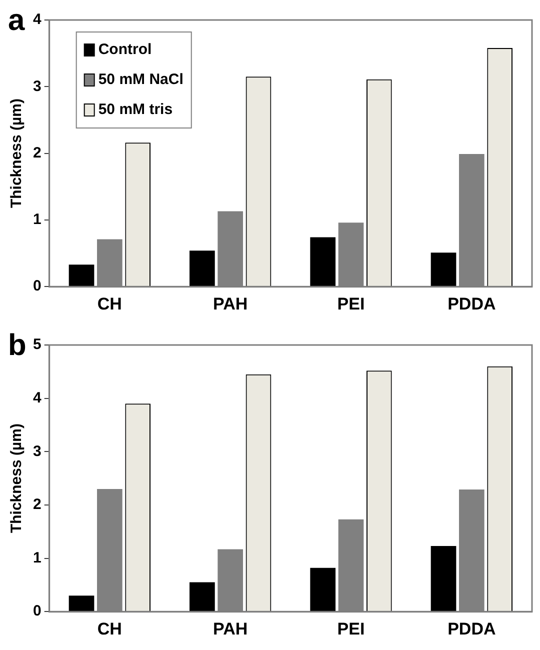 The height and width of the screenshot is (650, 540). Describe the element at coordinates (16, 21) in the screenshot. I see `chart-title: a` at that location.